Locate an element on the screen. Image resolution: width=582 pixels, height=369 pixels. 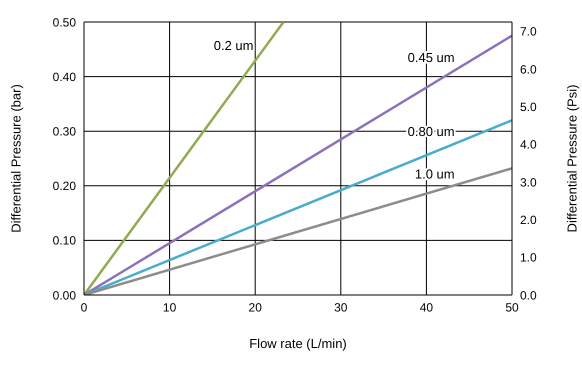
y-tick-label: 0.10 is located at coordinates (64, 241).